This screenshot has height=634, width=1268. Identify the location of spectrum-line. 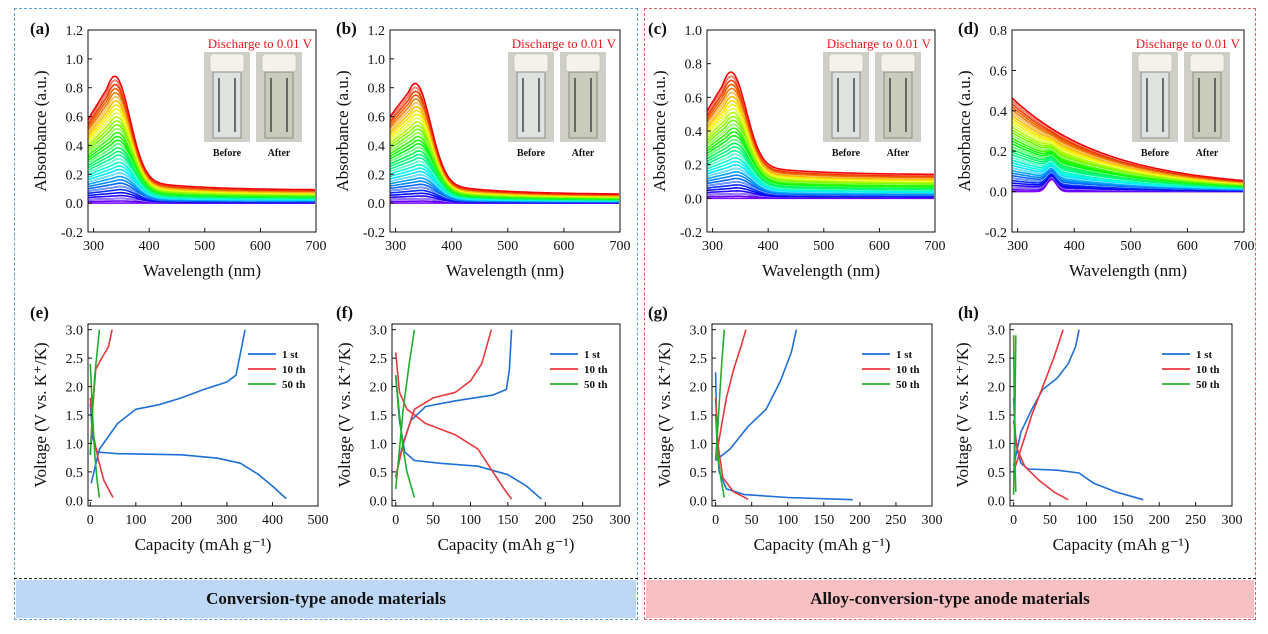
(504, 138).